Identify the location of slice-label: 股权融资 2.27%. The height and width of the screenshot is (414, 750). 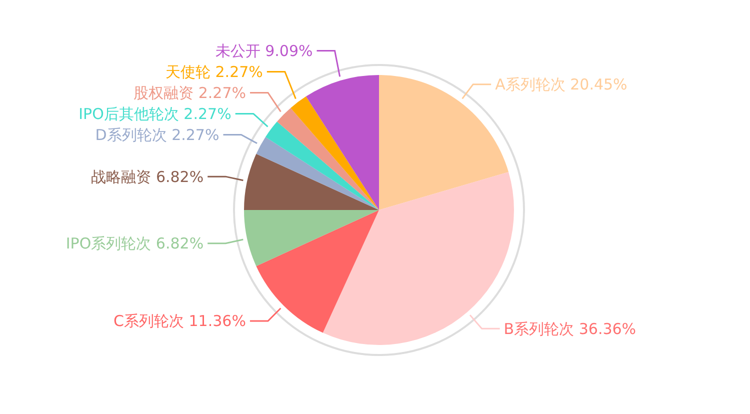
(190, 93).